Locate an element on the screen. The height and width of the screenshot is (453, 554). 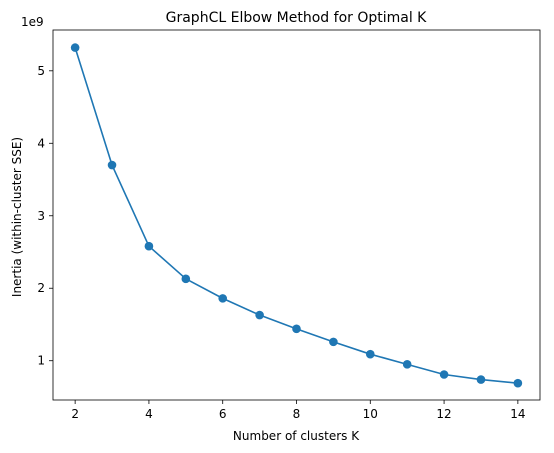
y-tick-label: 3 is located at coordinates (41, 216).